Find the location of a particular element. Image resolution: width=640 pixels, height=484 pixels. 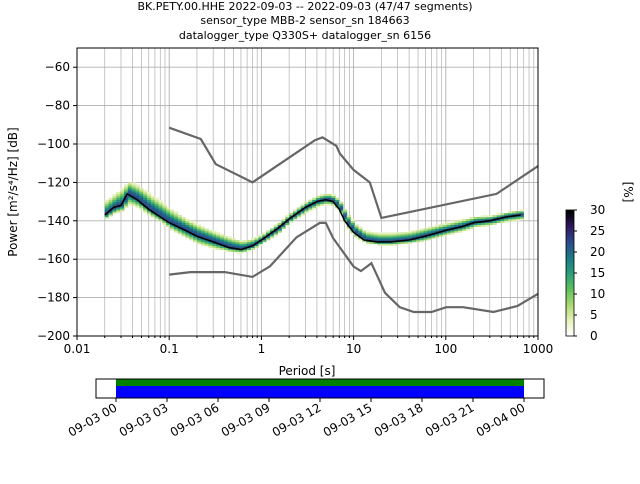

low-noise-model-line is located at coordinates (354, 267).